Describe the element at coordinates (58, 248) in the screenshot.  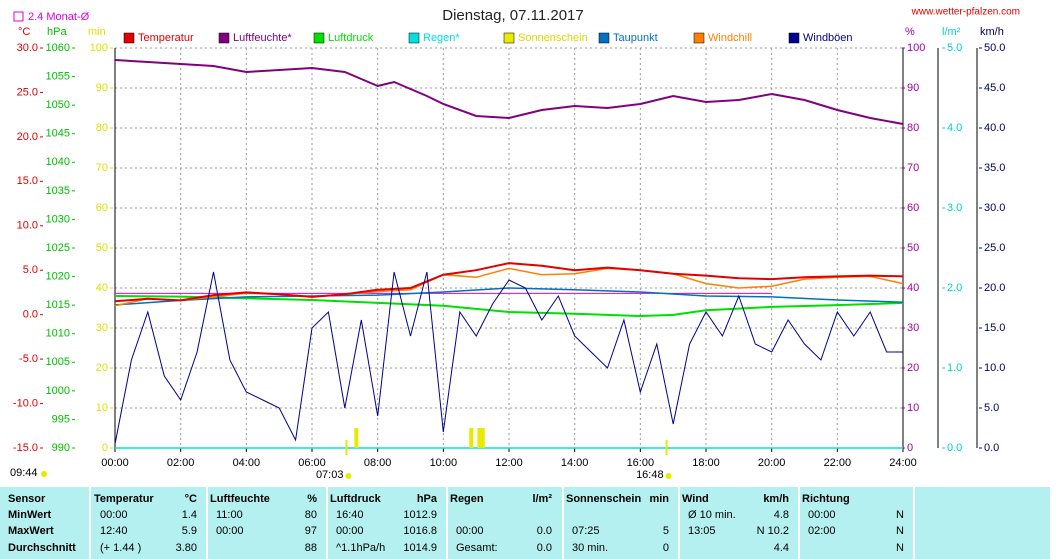
I see `y-tick-label: 1025` at that location.